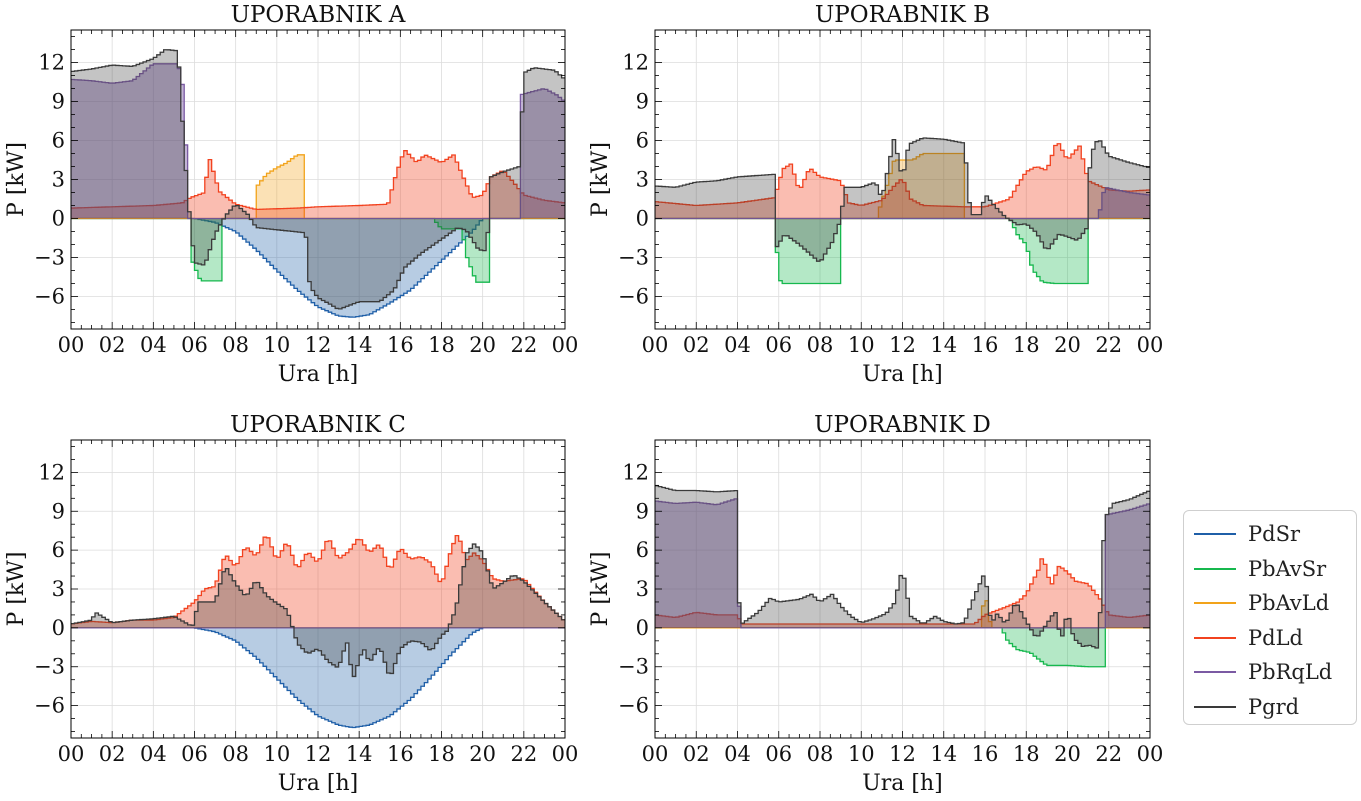 This screenshot has width=1361, height=801. What do you see at coordinates (600, 589) in the screenshot?
I see `y-axis-label-d: P [kW]` at bounding box center [600, 589].